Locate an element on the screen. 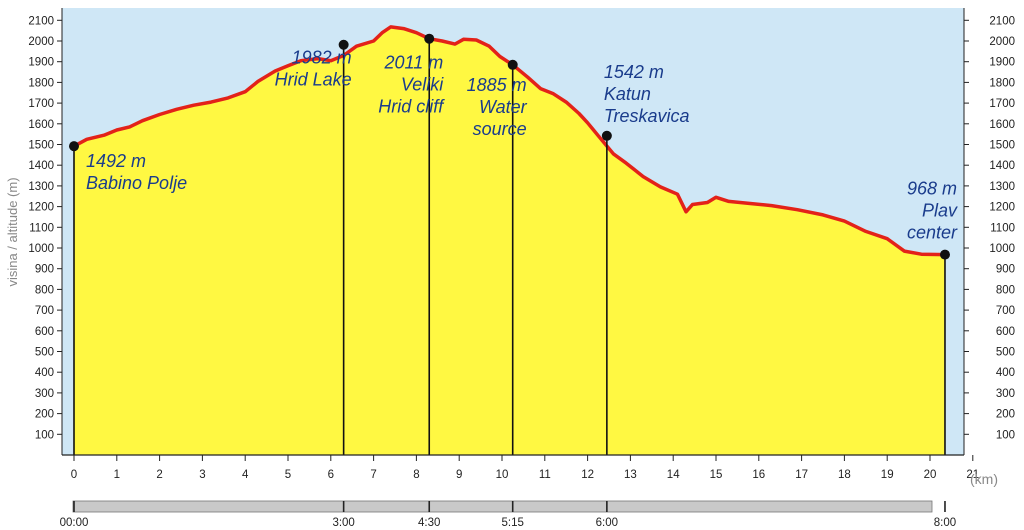 The width and height of the screenshot is (1024, 530). y-tick-label: 800 is located at coordinates (44, 290).